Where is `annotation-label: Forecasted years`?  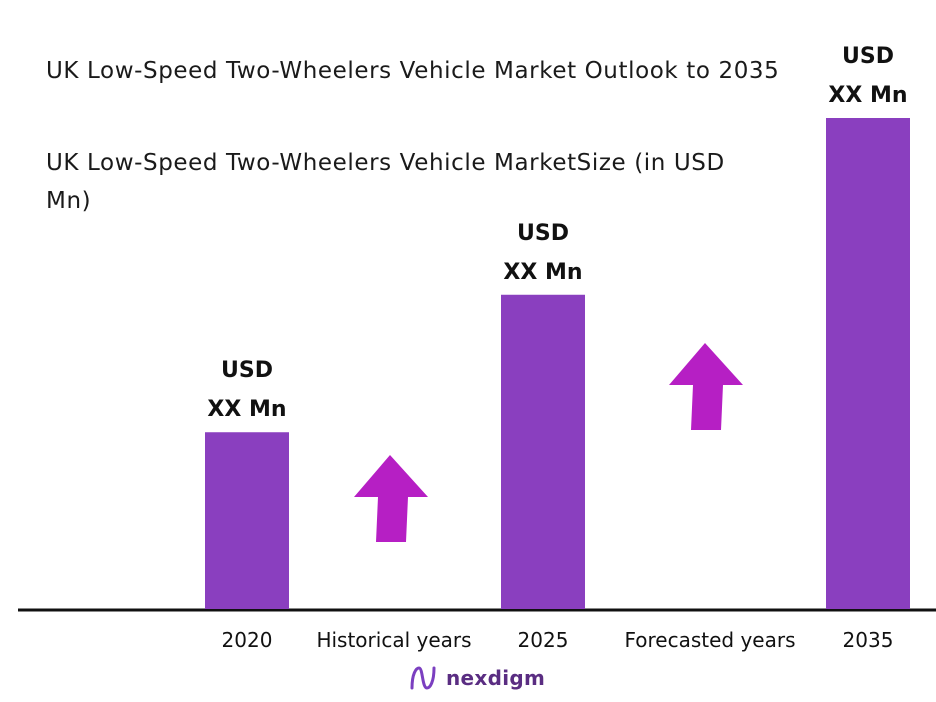
annotation-label: Forecasted years is located at coordinates (709, 640).